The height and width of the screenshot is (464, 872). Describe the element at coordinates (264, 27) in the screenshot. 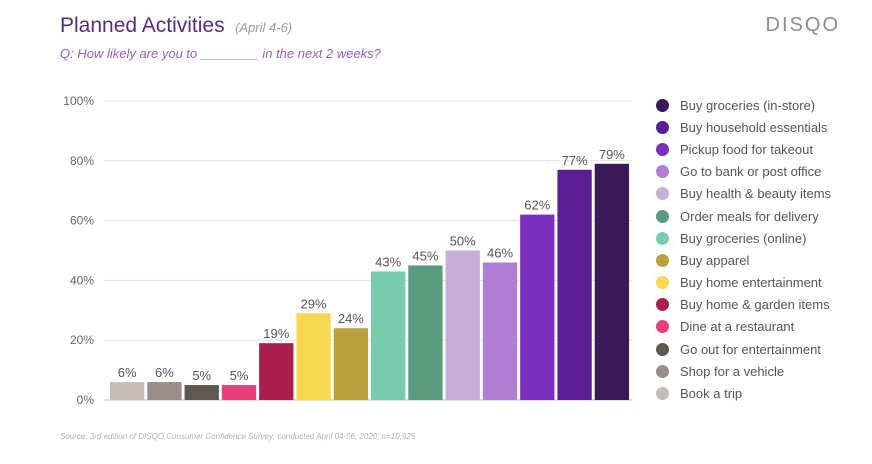

I see `date-range: (April 4-6)` at that location.